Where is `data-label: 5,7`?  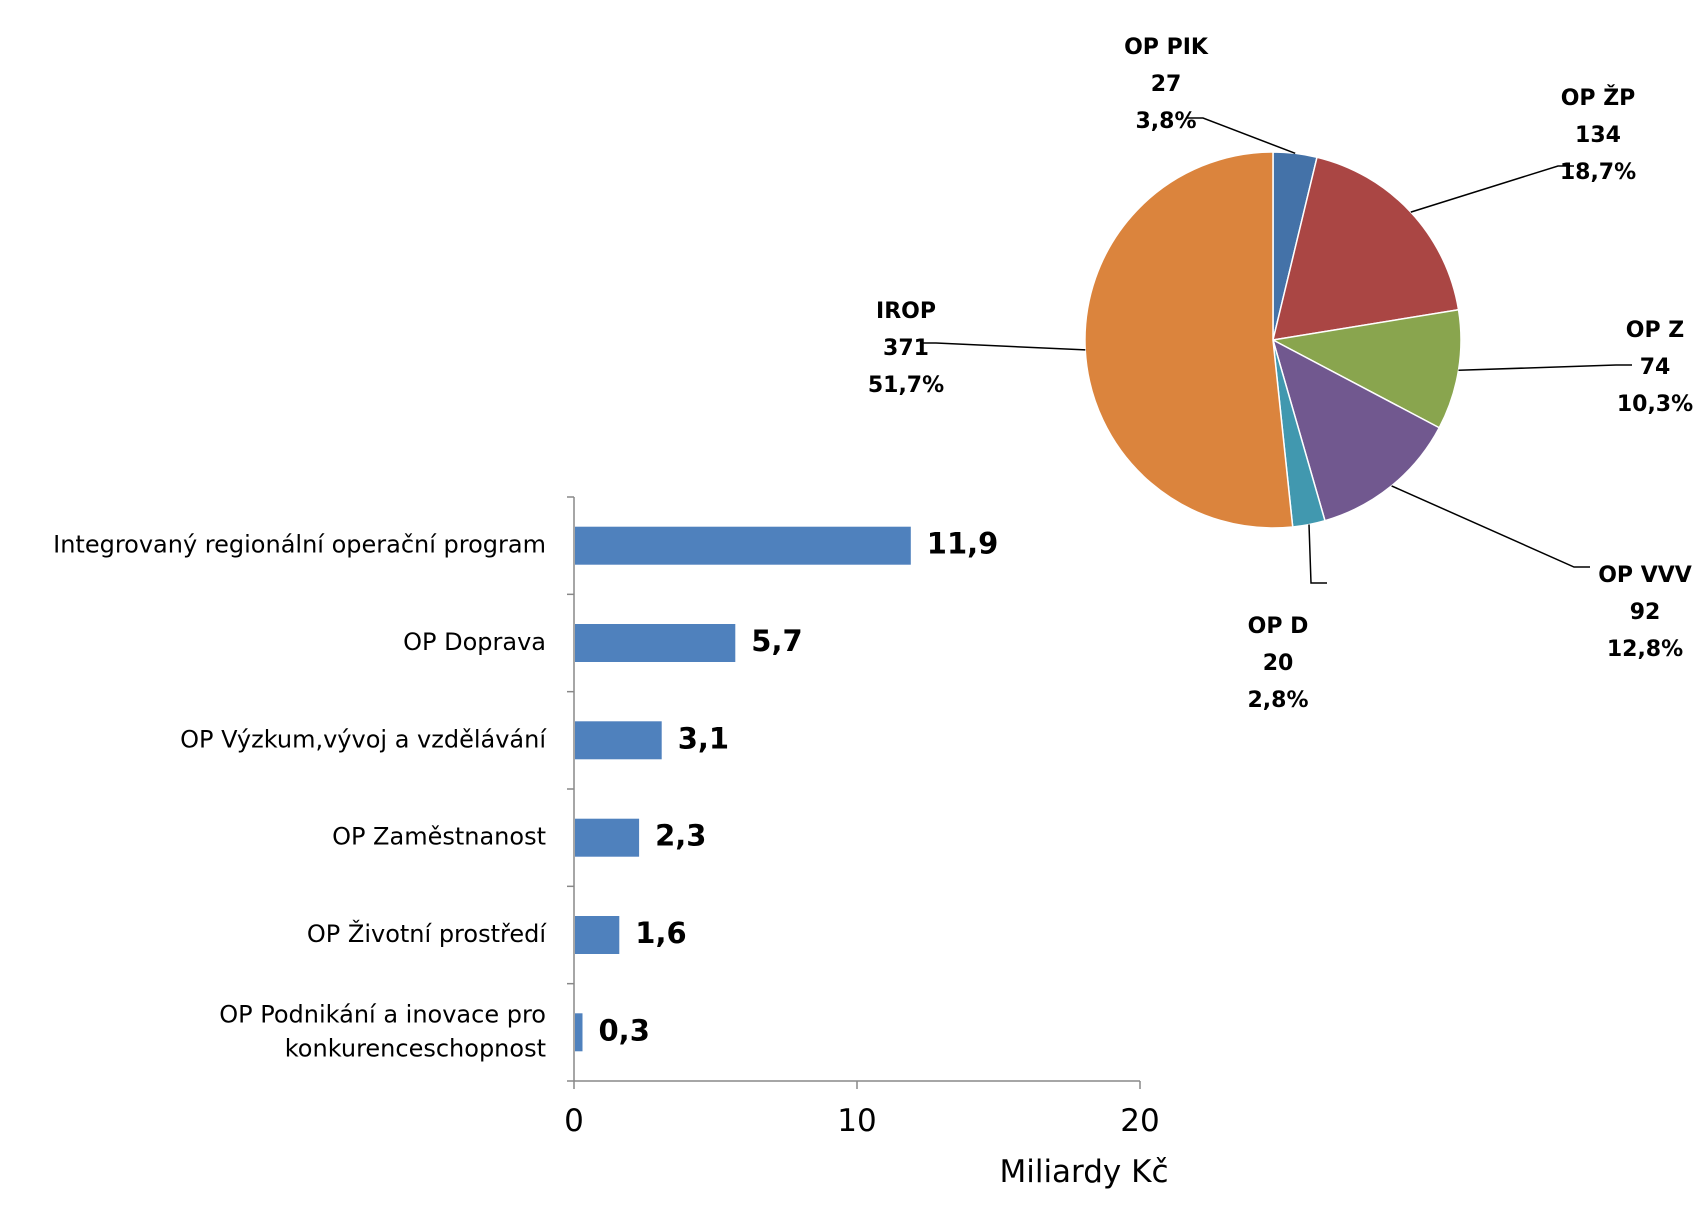 data-label: 5,7 is located at coordinates (776, 641).